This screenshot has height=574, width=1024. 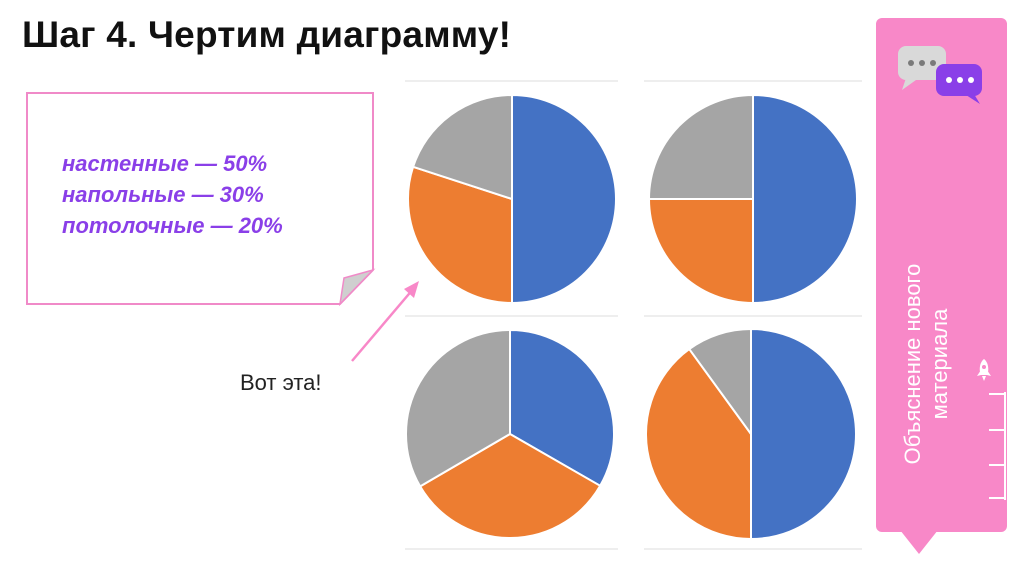 I want to click on pie-chart-top-right, so click(x=753, y=199).